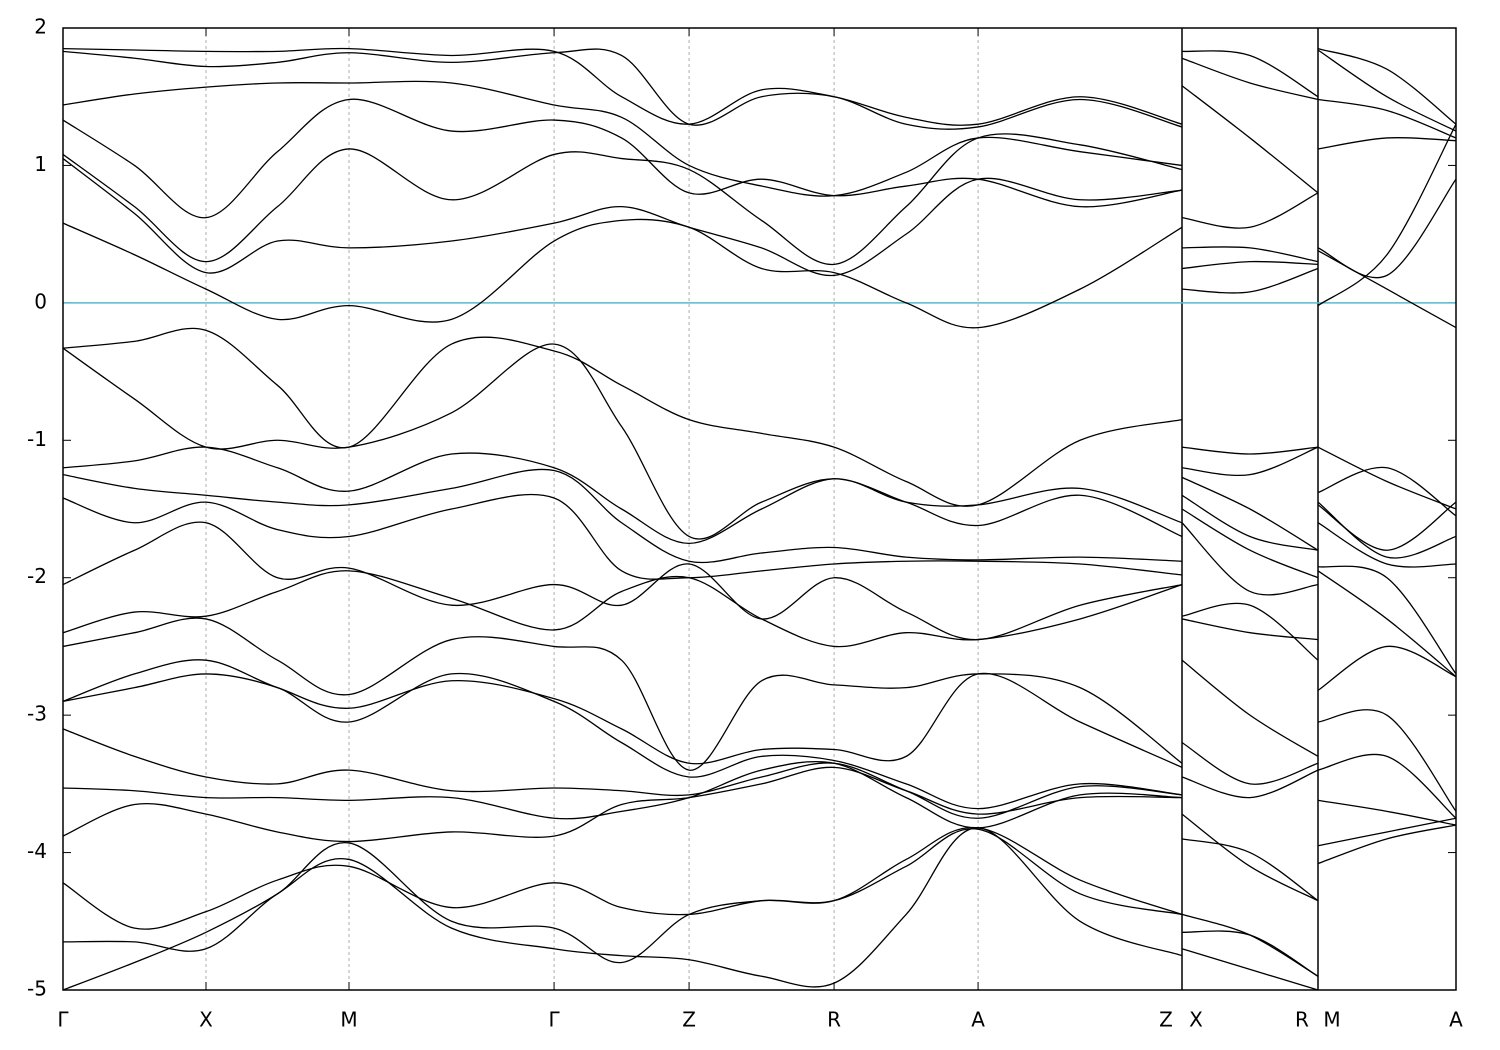  I want to click on y-tick-label: -5, so click(37, 989).